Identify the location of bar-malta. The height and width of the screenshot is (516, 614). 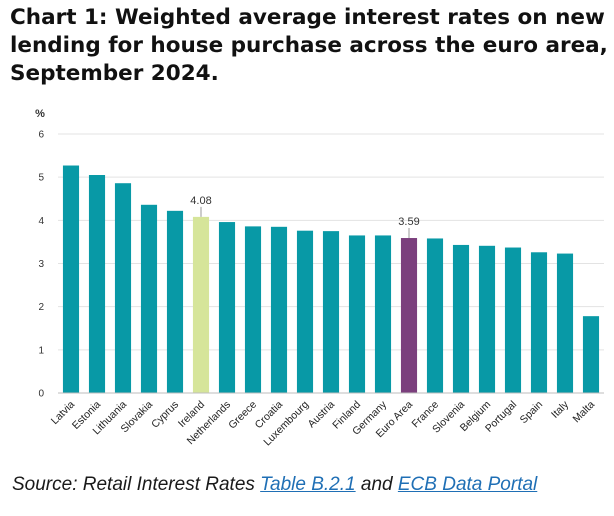
(591, 354).